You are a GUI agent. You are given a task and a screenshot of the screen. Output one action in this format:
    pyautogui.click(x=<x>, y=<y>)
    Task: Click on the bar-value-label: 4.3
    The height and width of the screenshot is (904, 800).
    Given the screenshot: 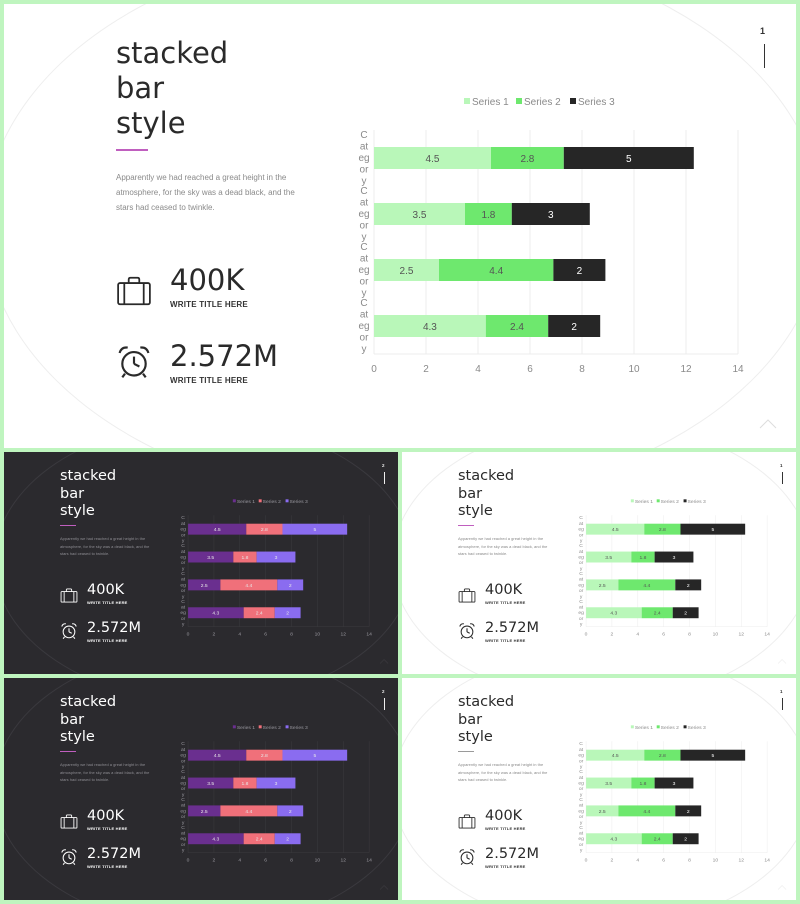 What is the action you would take?
    pyautogui.click(x=613, y=840)
    